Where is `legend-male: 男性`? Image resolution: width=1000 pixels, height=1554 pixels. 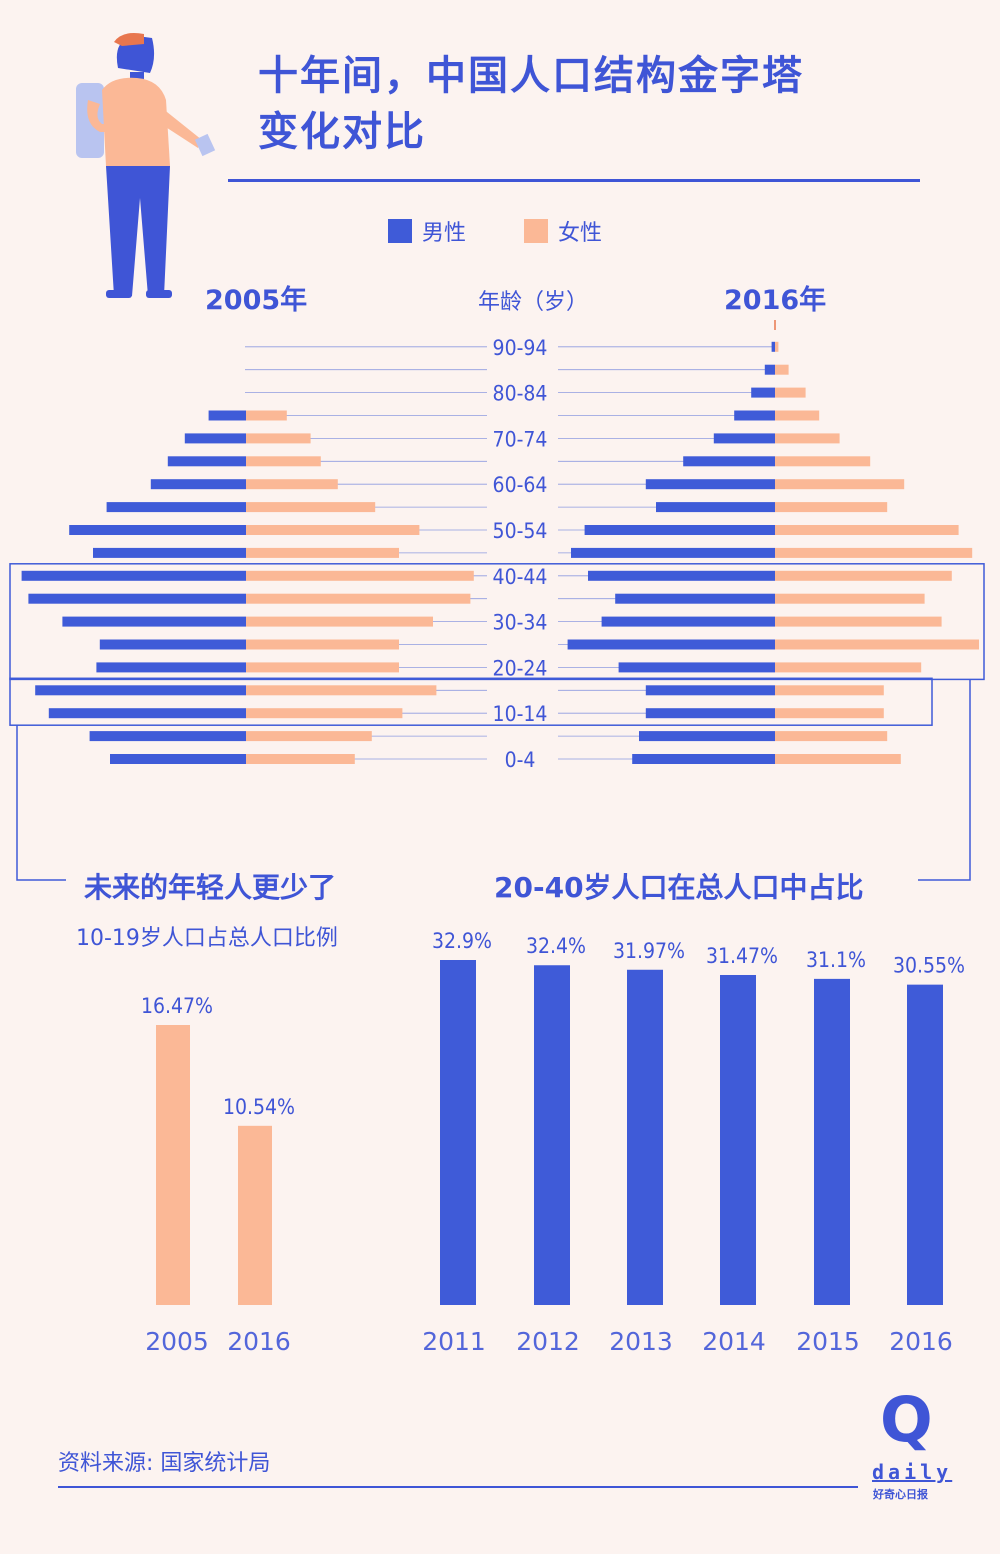 legend-male: 男性 is located at coordinates (427, 231).